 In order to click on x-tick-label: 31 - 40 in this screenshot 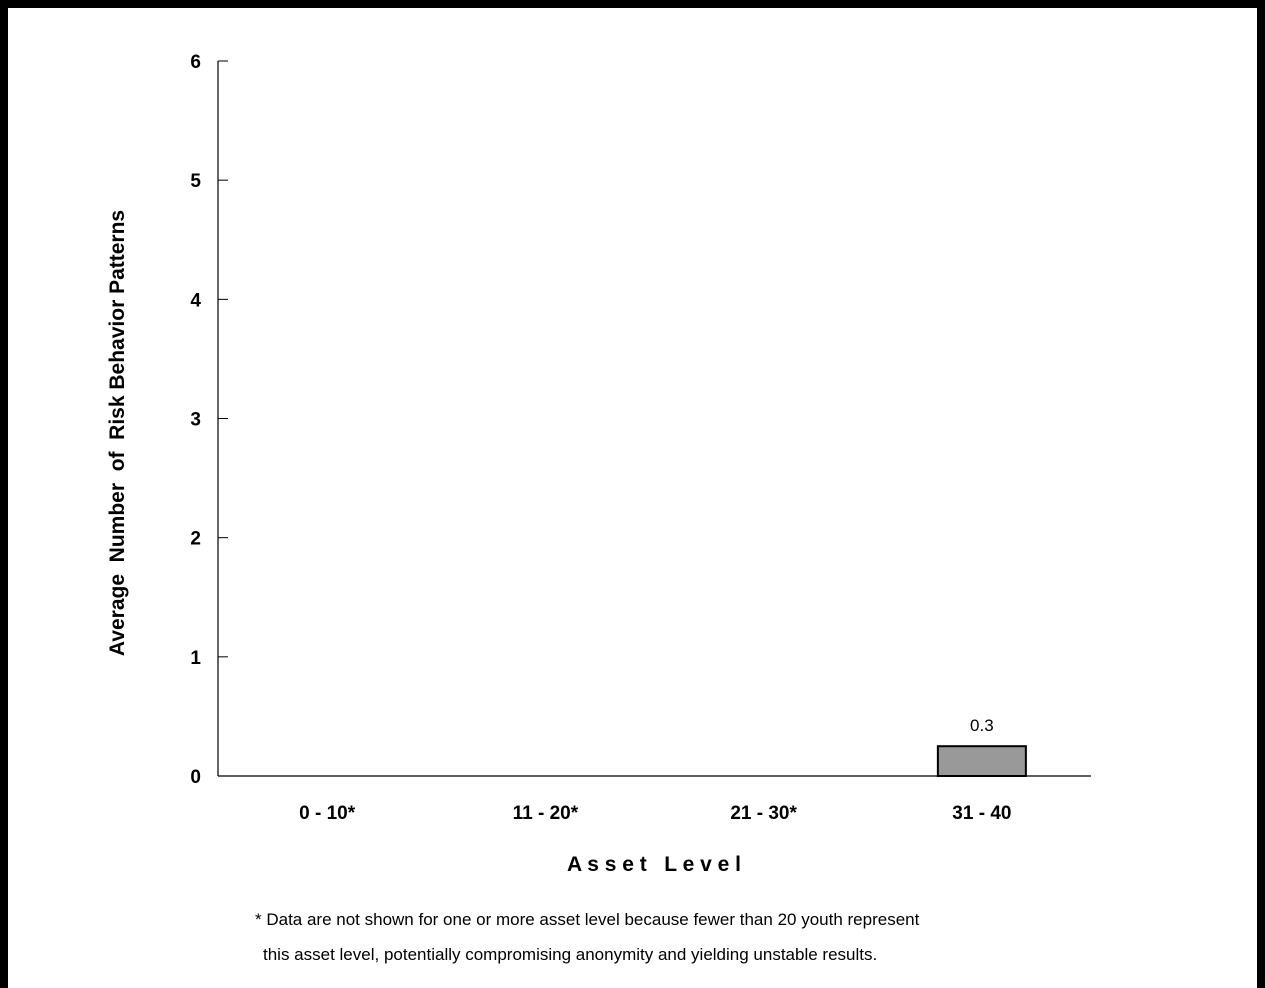, I will do `click(981, 813)`.